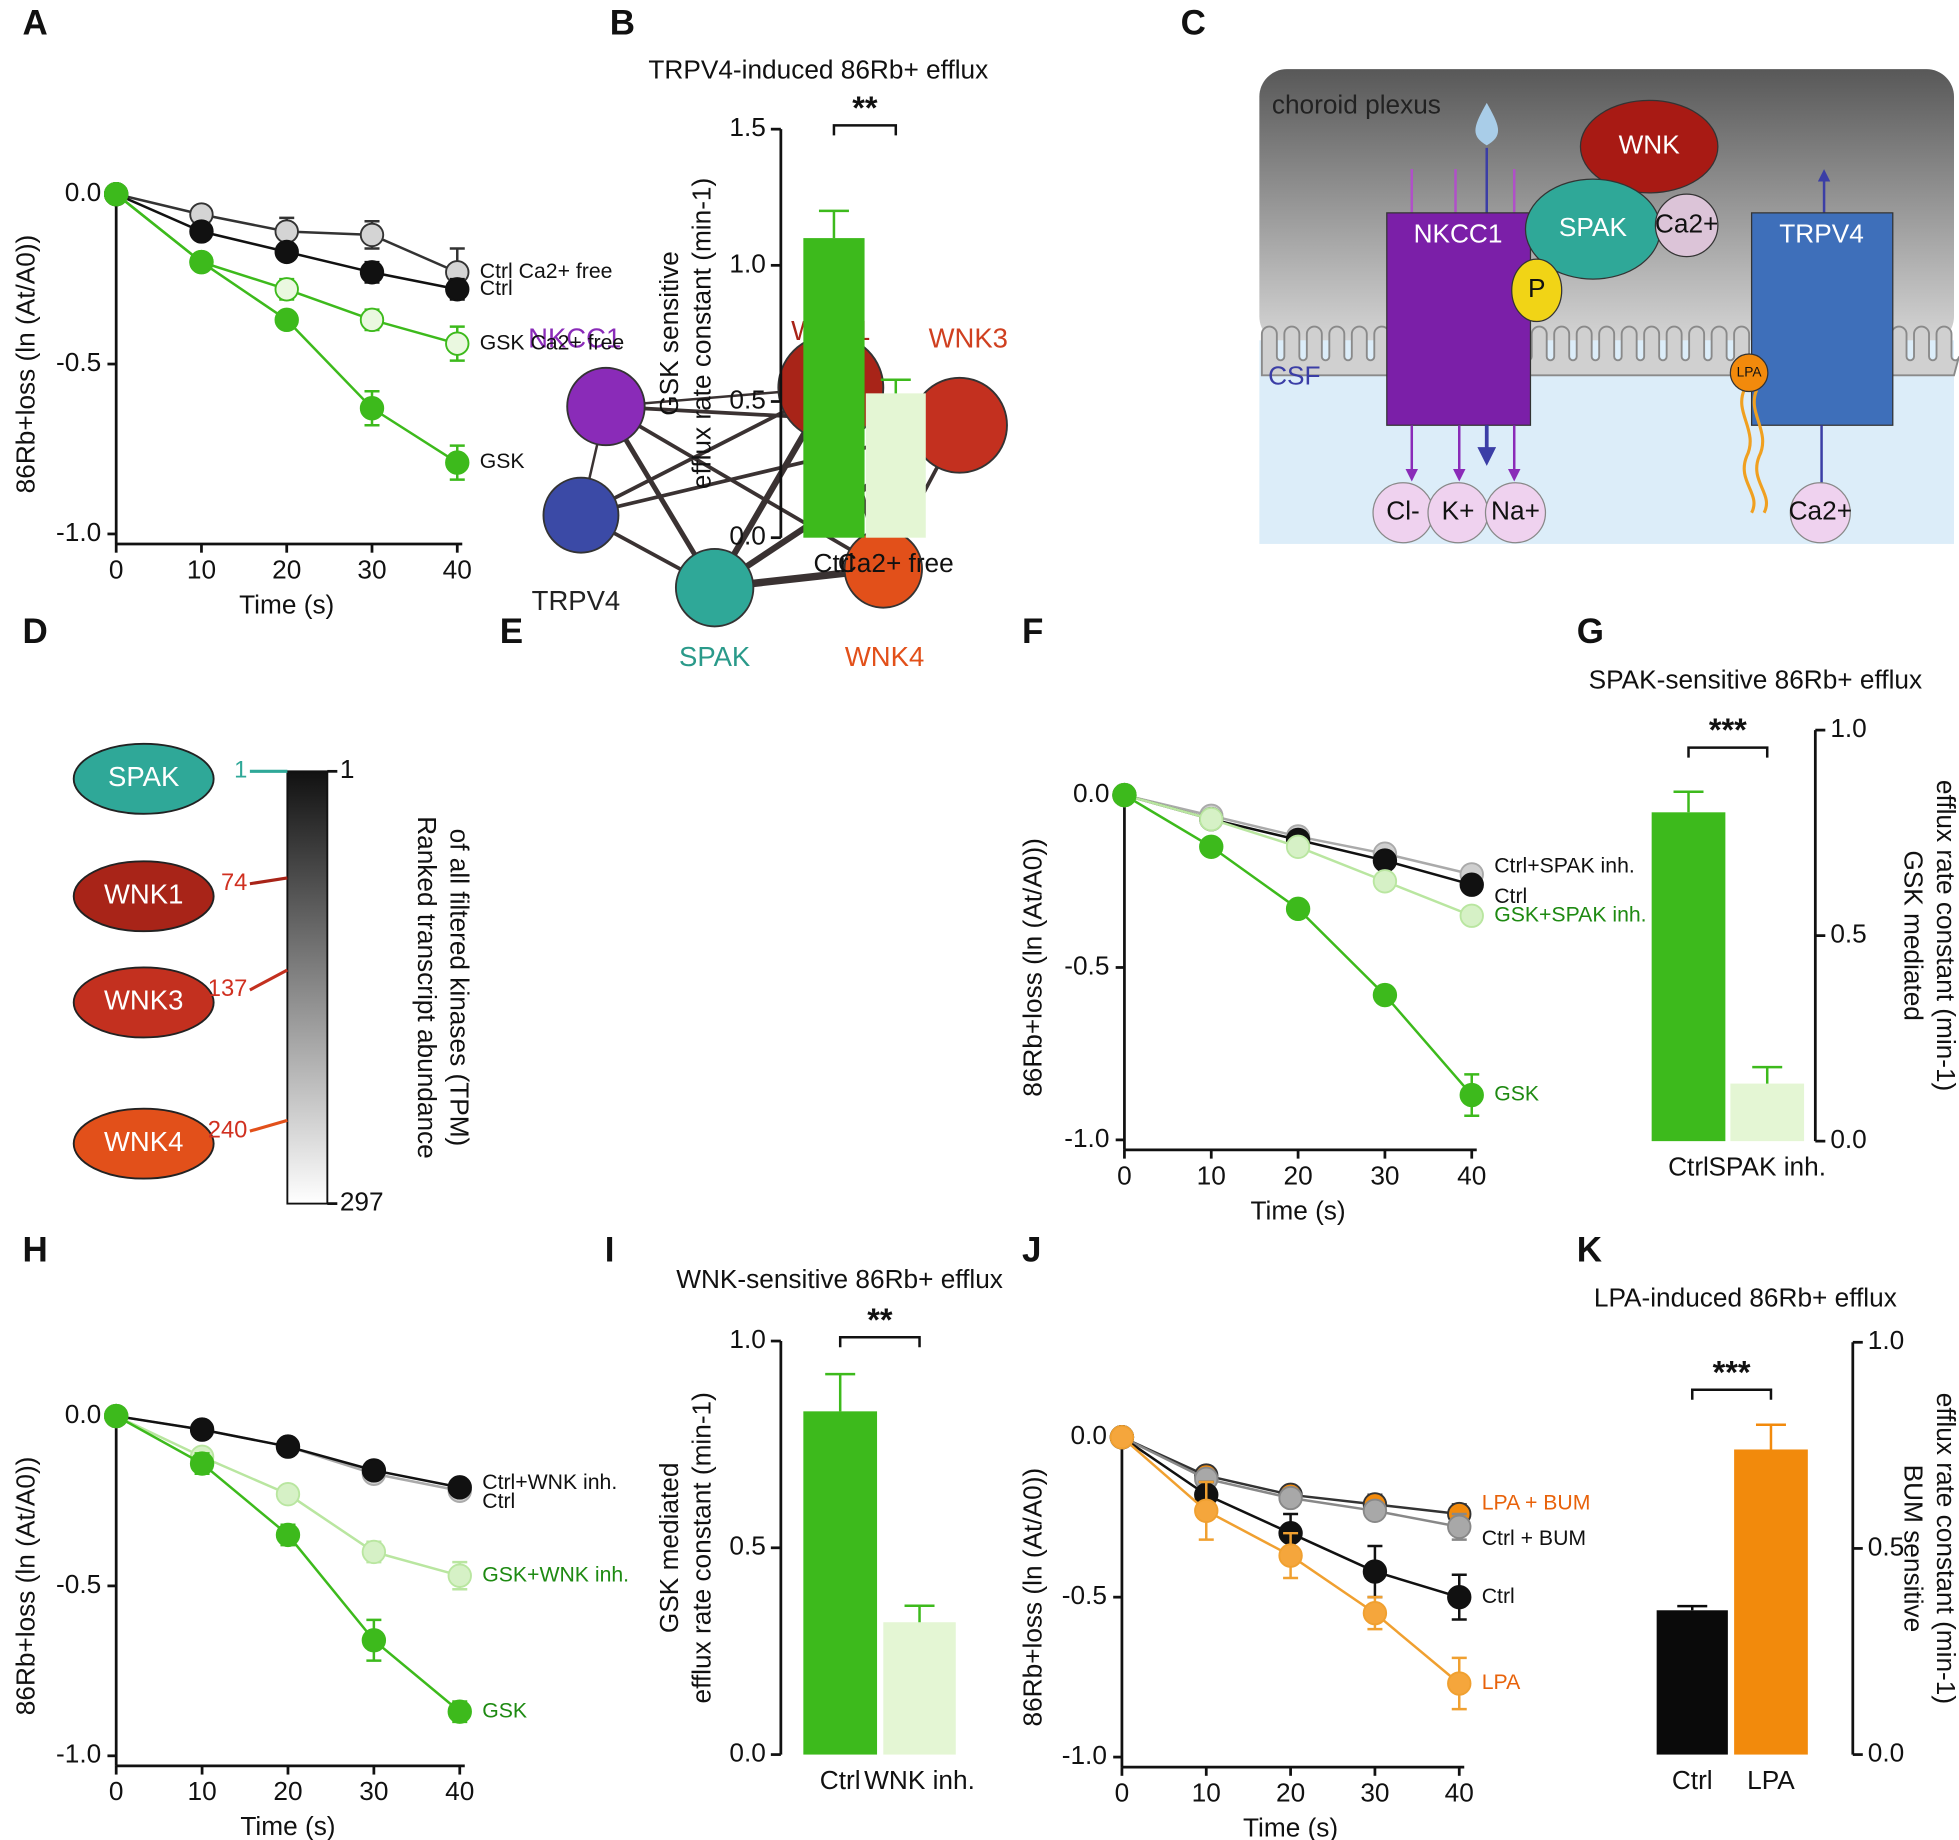  What do you see at coordinates (1686, 225) in the screenshot?
I see `calcium` at bounding box center [1686, 225].